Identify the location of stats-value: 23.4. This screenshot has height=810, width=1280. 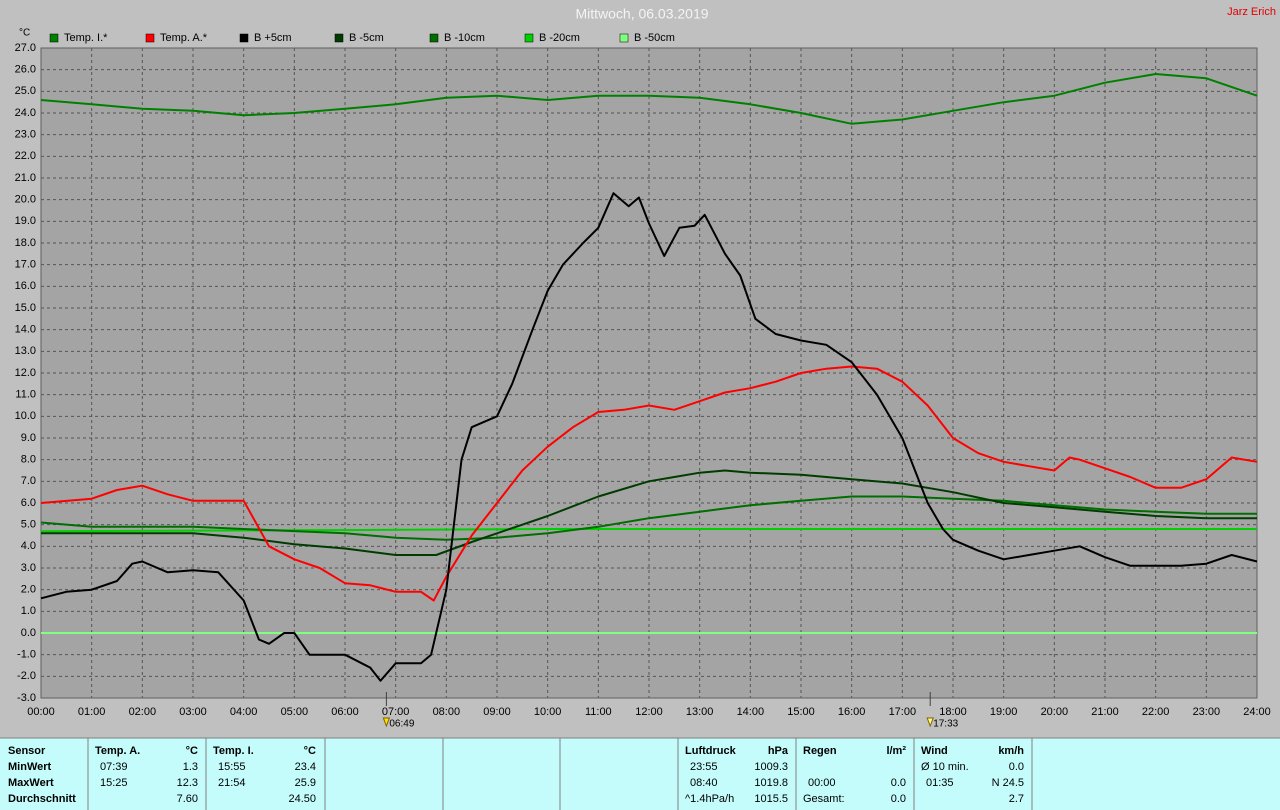
(305, 767).